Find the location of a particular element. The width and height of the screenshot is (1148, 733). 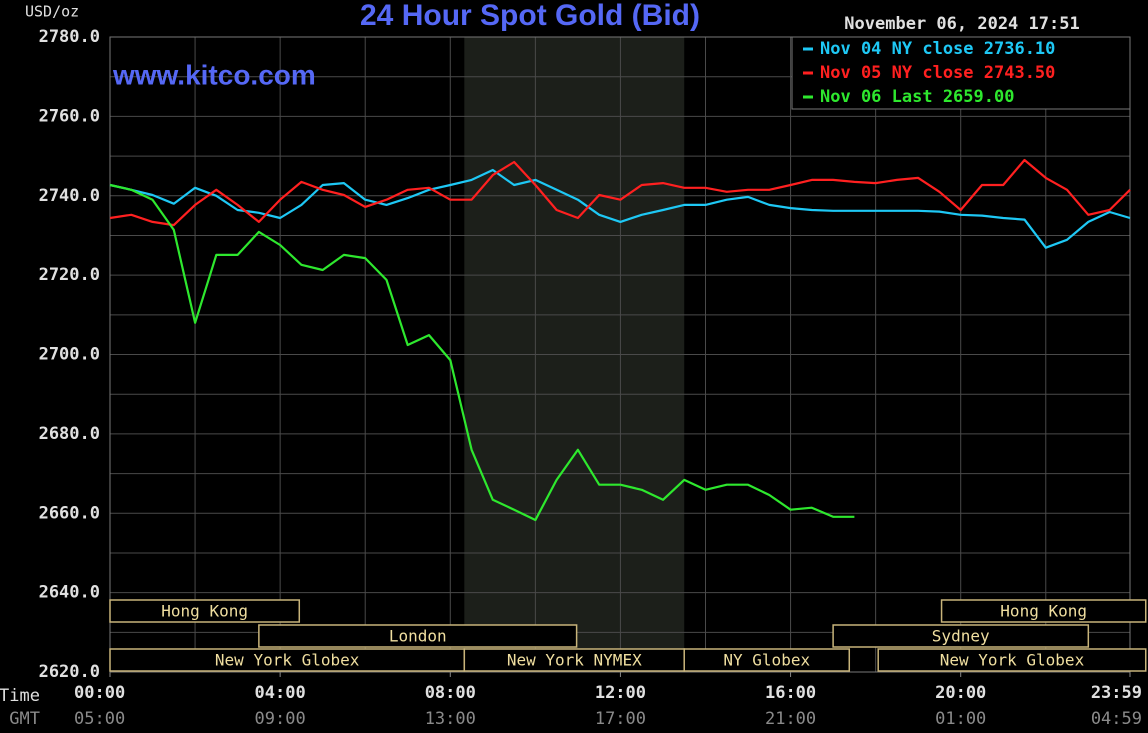

y-tick-label: 2660.0 is located at coordinates (69, 513).